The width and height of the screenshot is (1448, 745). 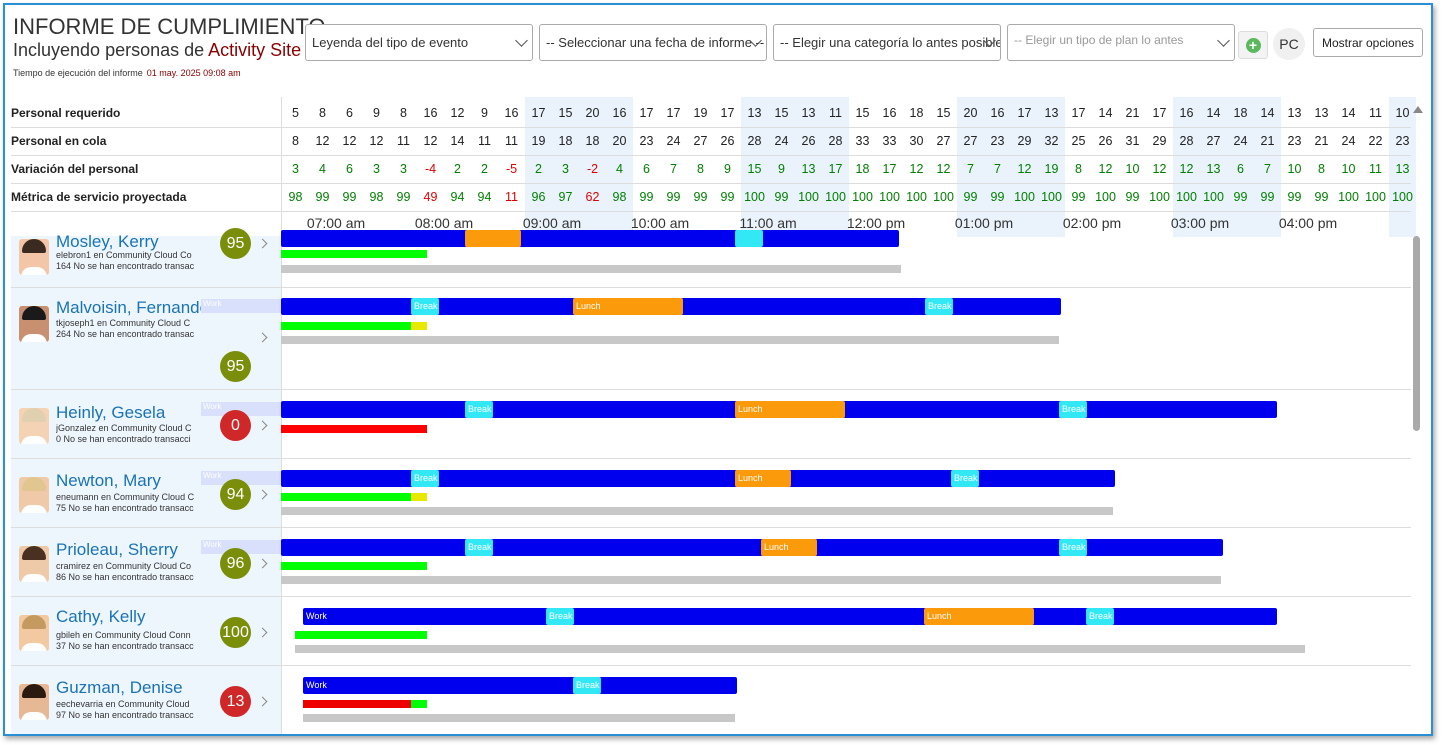 I want to click on agent-transactions: 97 No se han encontrado transacc, so click(x=125, y=715).